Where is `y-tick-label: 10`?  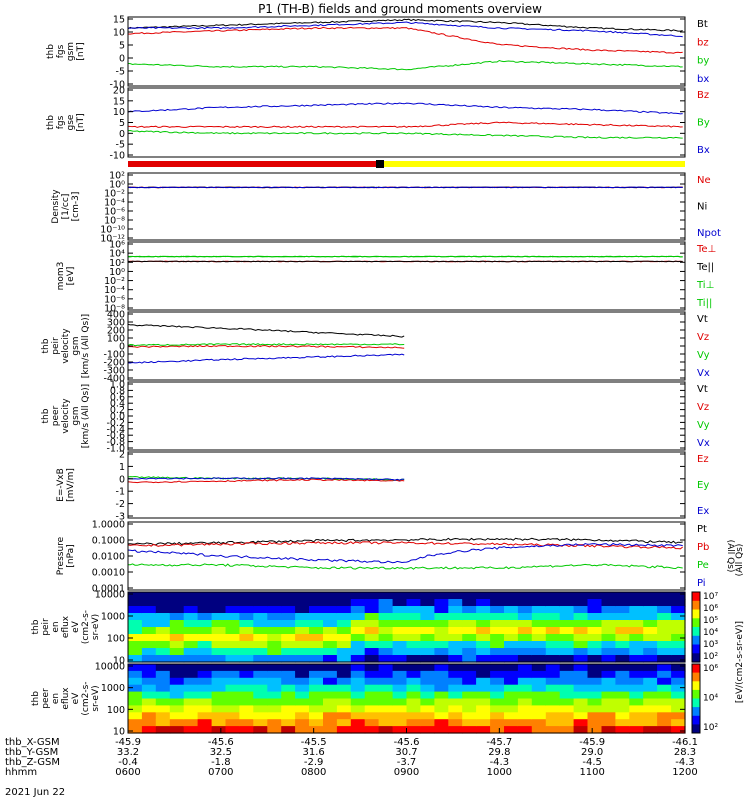
y-tick-label: 10 is located at coordinates (119, 661).